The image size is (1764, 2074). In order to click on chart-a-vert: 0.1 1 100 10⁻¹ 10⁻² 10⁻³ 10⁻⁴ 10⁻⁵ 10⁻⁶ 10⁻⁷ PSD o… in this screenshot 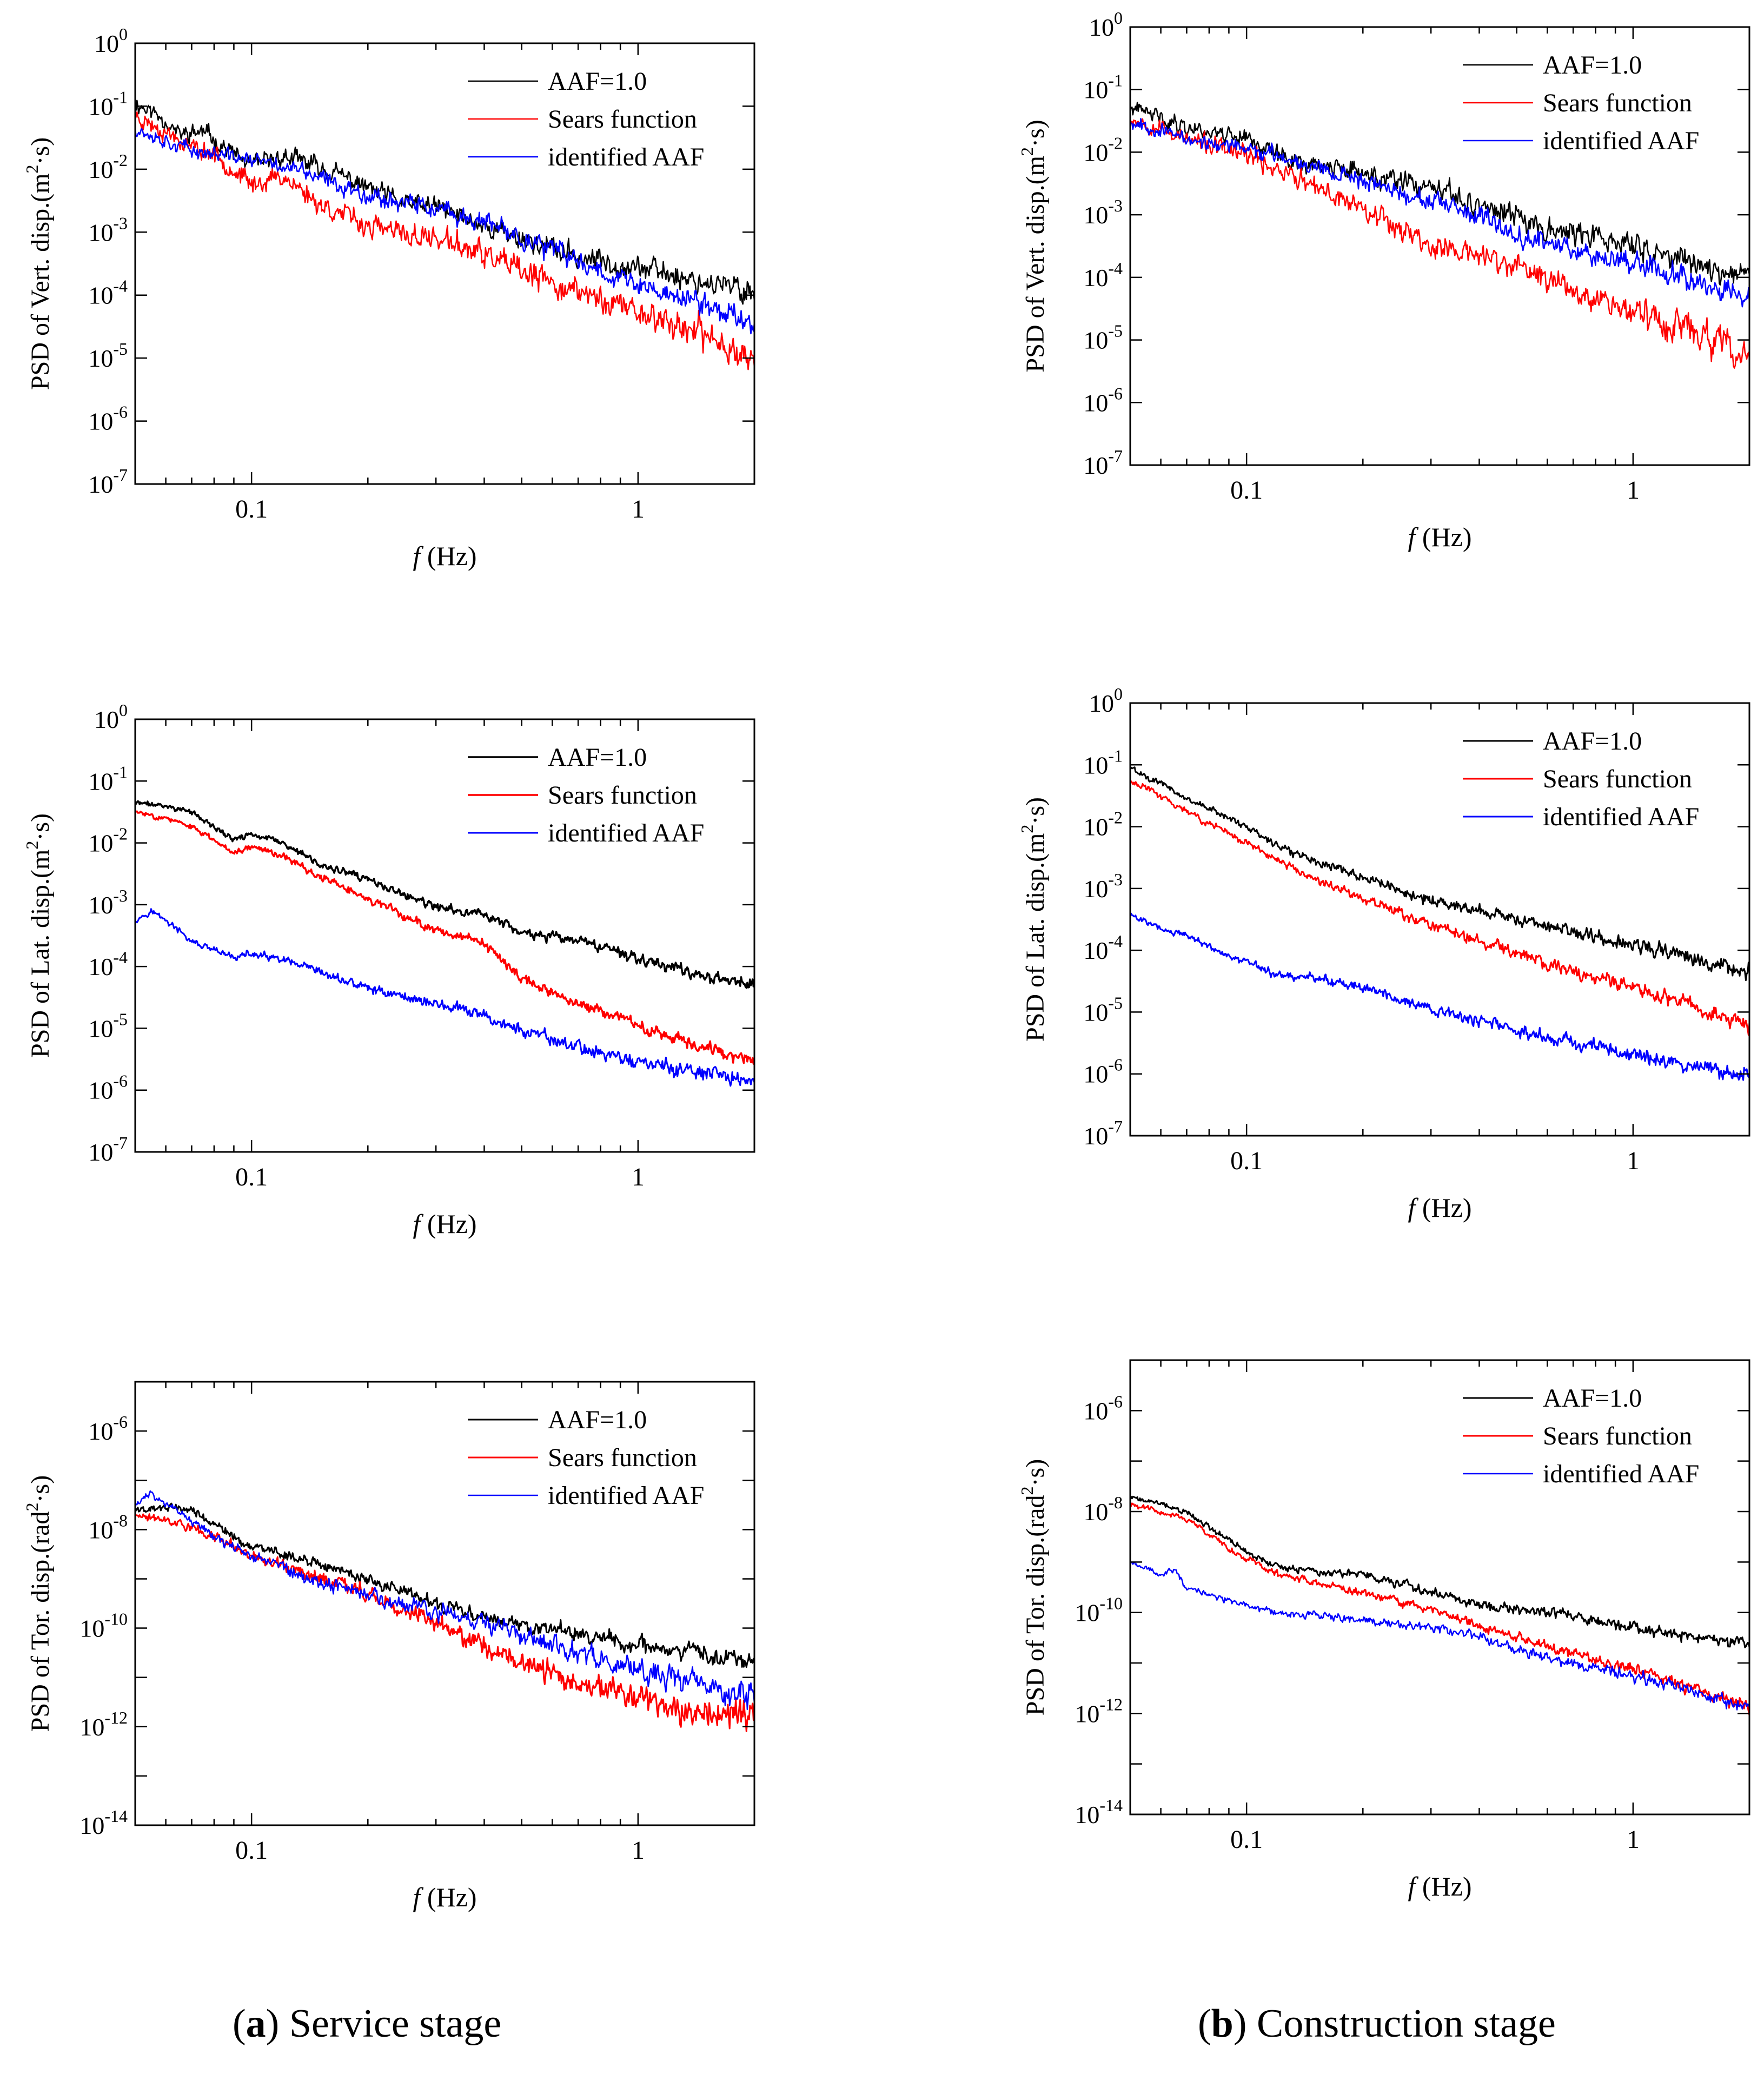, I will do `click(389, 297)`.